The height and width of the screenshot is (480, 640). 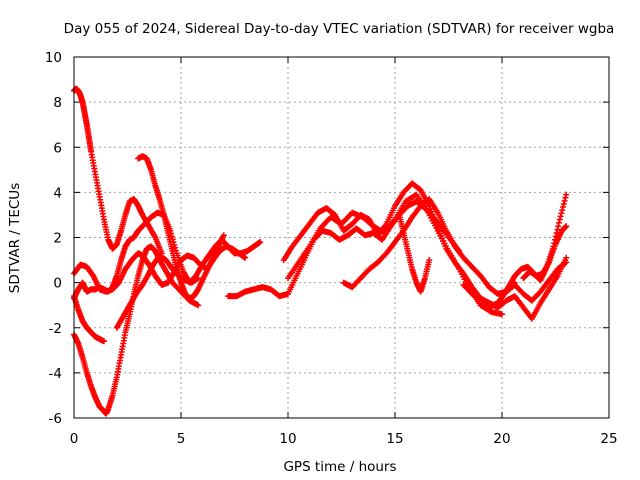 I want to click on x-axis-label: GPS time / hours, so click(x=339, y=467).